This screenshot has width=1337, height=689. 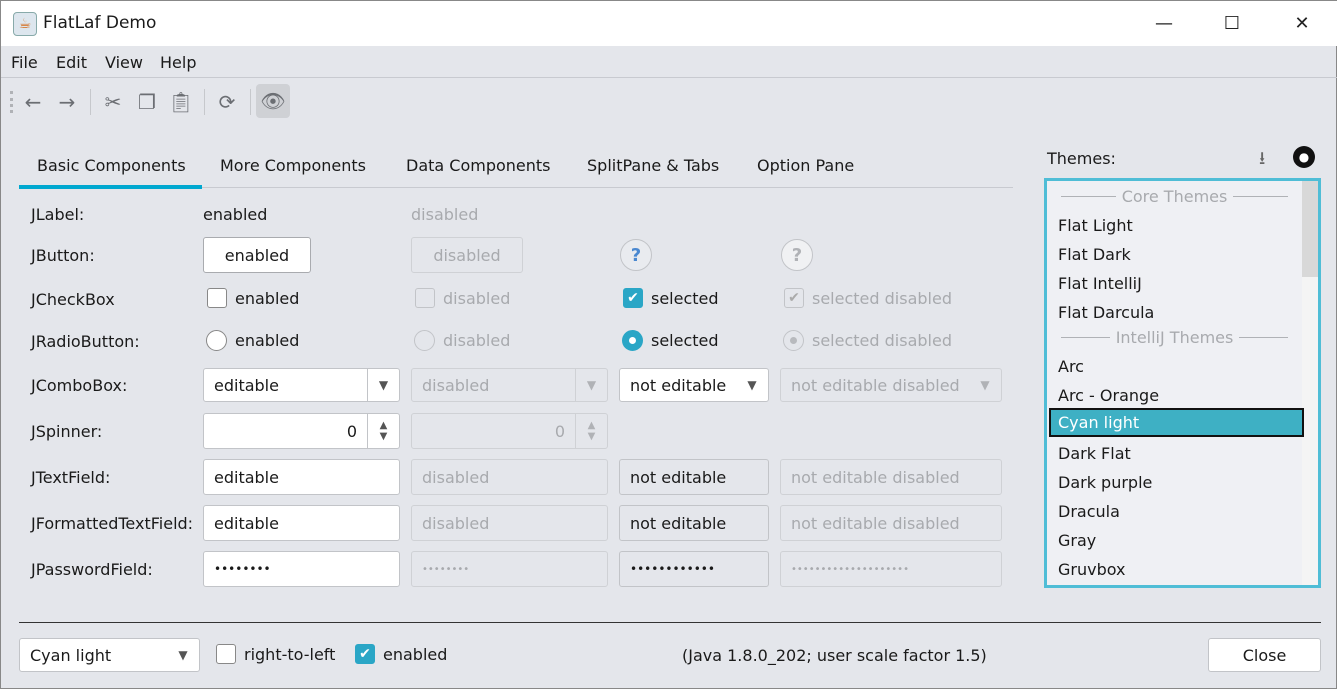 What do you see at coordinates (509, 385) in the screenshot?
I see `combo-disabled: disabled ▼` at bounding box center [509, 385].